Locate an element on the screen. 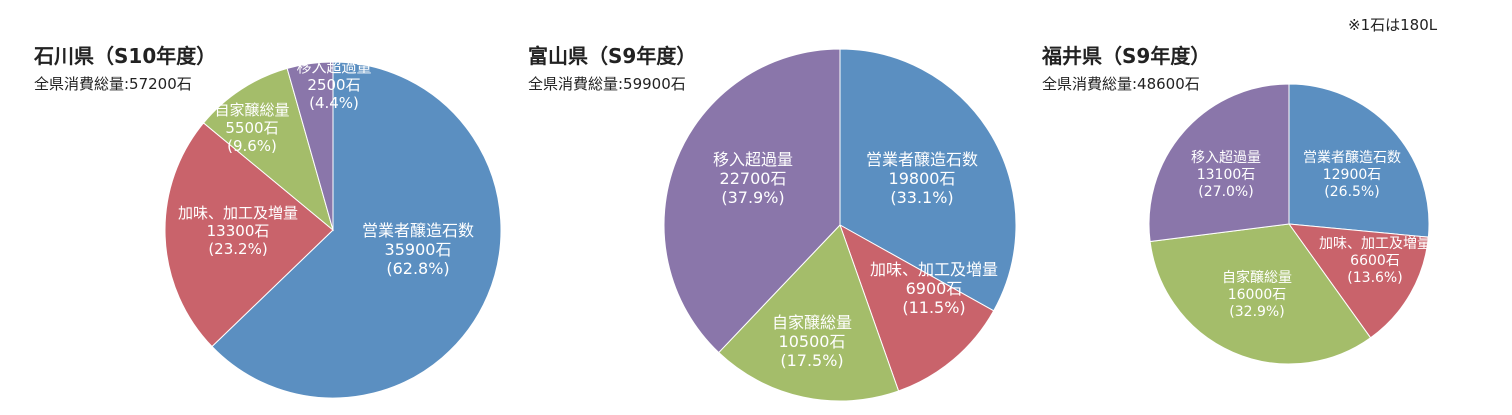 The height and width of the screenshot is (415, 1512). slice-label-fukui-kami: 加味、加工及増量 6600石(13.6%) is located at coordinates (1375, 261).